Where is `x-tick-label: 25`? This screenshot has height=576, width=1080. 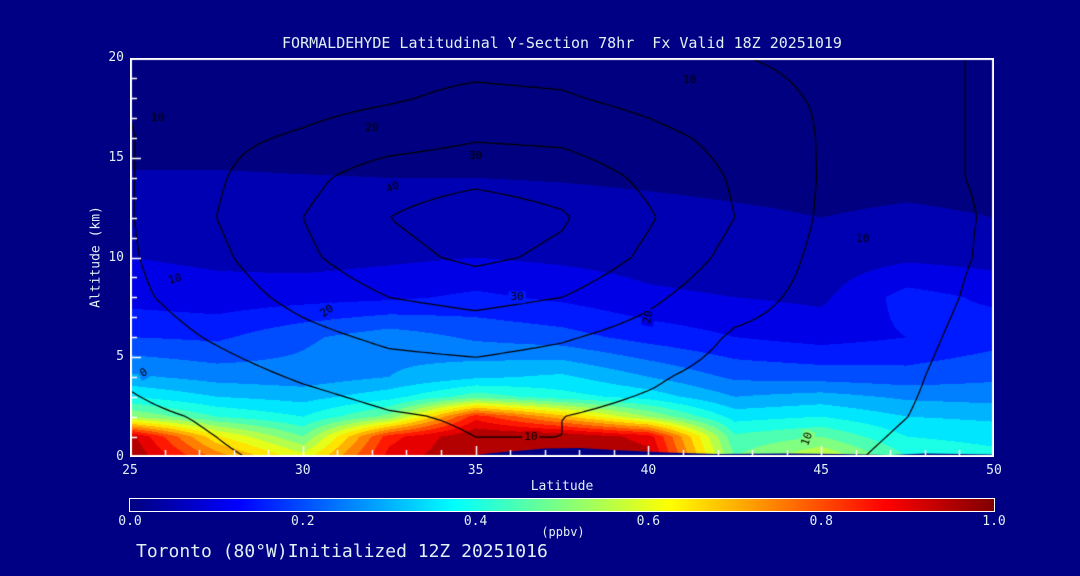 x-tick-label: 25 is located at coordinates (130, 470).